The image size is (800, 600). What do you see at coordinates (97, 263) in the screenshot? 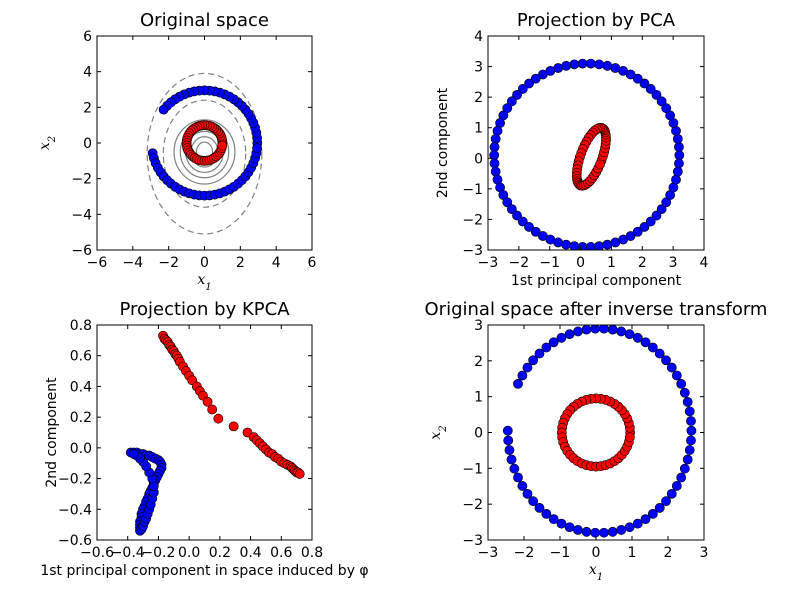
I see `x-tick-label: −6` at bounding box center [97, 263].